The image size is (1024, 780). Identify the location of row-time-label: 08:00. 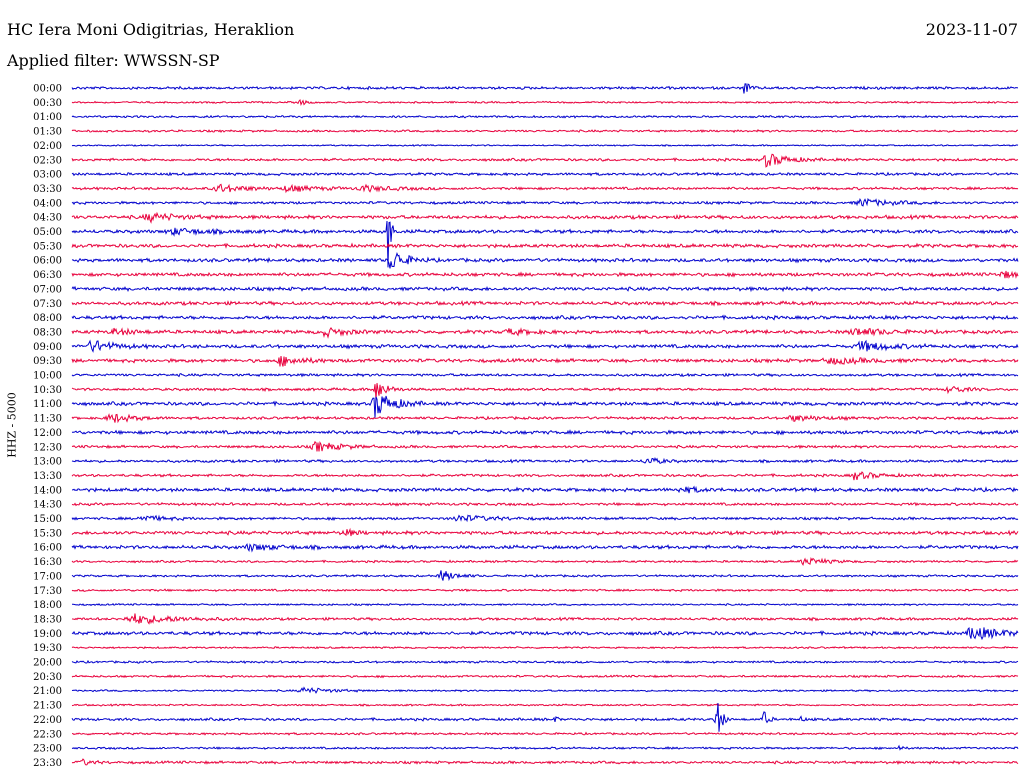
(47, 318).